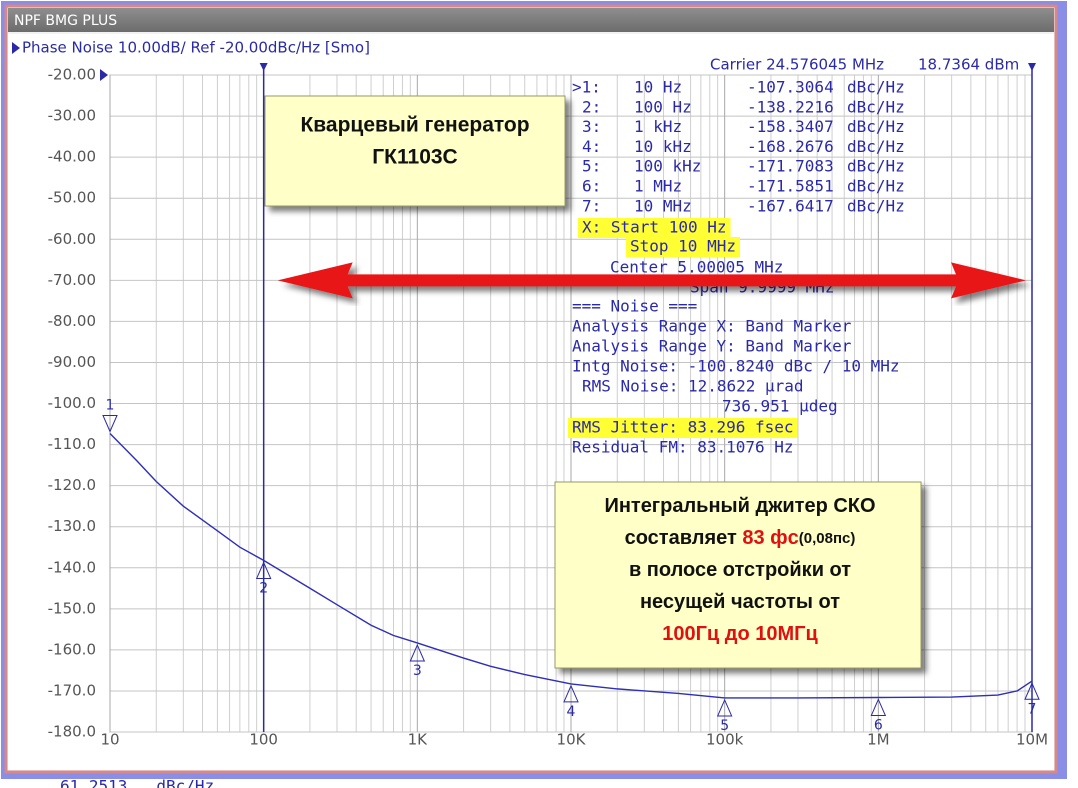 This screenshot has height=788, width=1078. What do you see at coordinates (968, 65) in the screenshot?
I see `carrier-power: 18.7364 dBm` at bounding box center [968, 65].